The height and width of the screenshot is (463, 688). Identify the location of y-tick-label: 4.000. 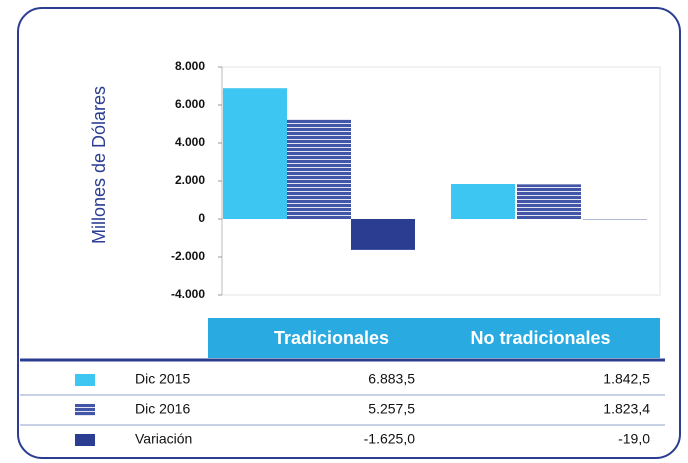
(190, 142).